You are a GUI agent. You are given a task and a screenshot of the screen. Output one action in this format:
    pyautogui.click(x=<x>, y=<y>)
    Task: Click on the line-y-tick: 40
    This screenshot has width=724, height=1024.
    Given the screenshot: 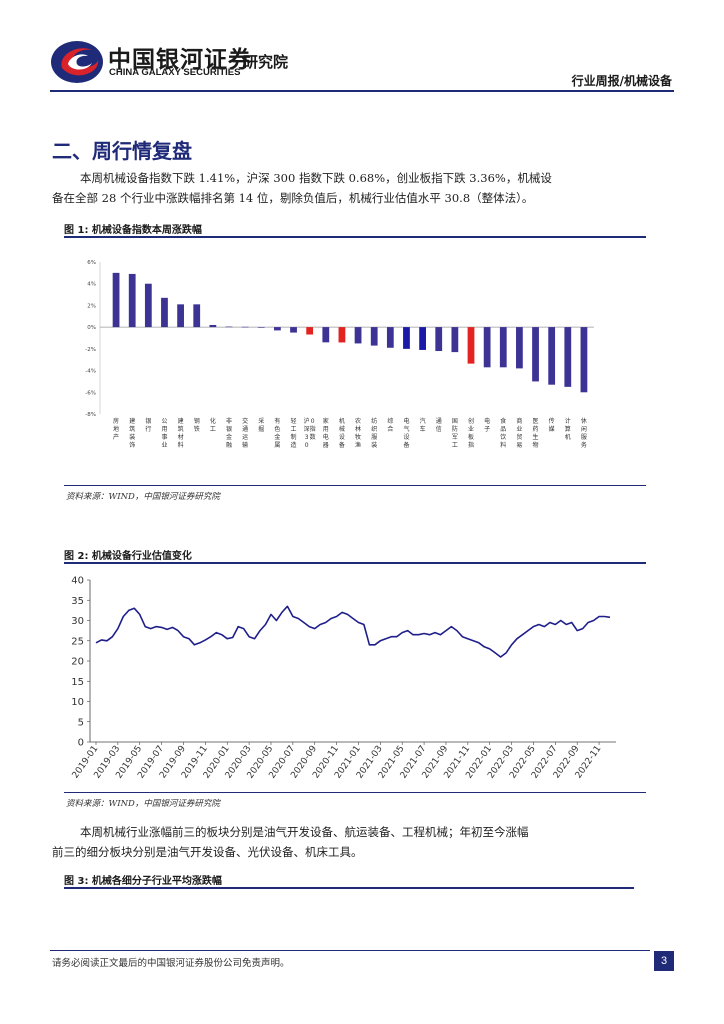 What is the action you would take?
    pyautogui.click(x=77, y=581)
    